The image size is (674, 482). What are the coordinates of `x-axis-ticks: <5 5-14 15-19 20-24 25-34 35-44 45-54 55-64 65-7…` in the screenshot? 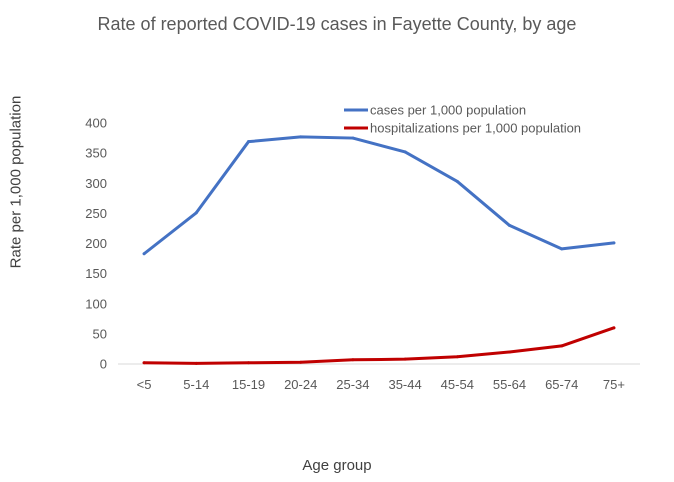 It's located at (381, 384).